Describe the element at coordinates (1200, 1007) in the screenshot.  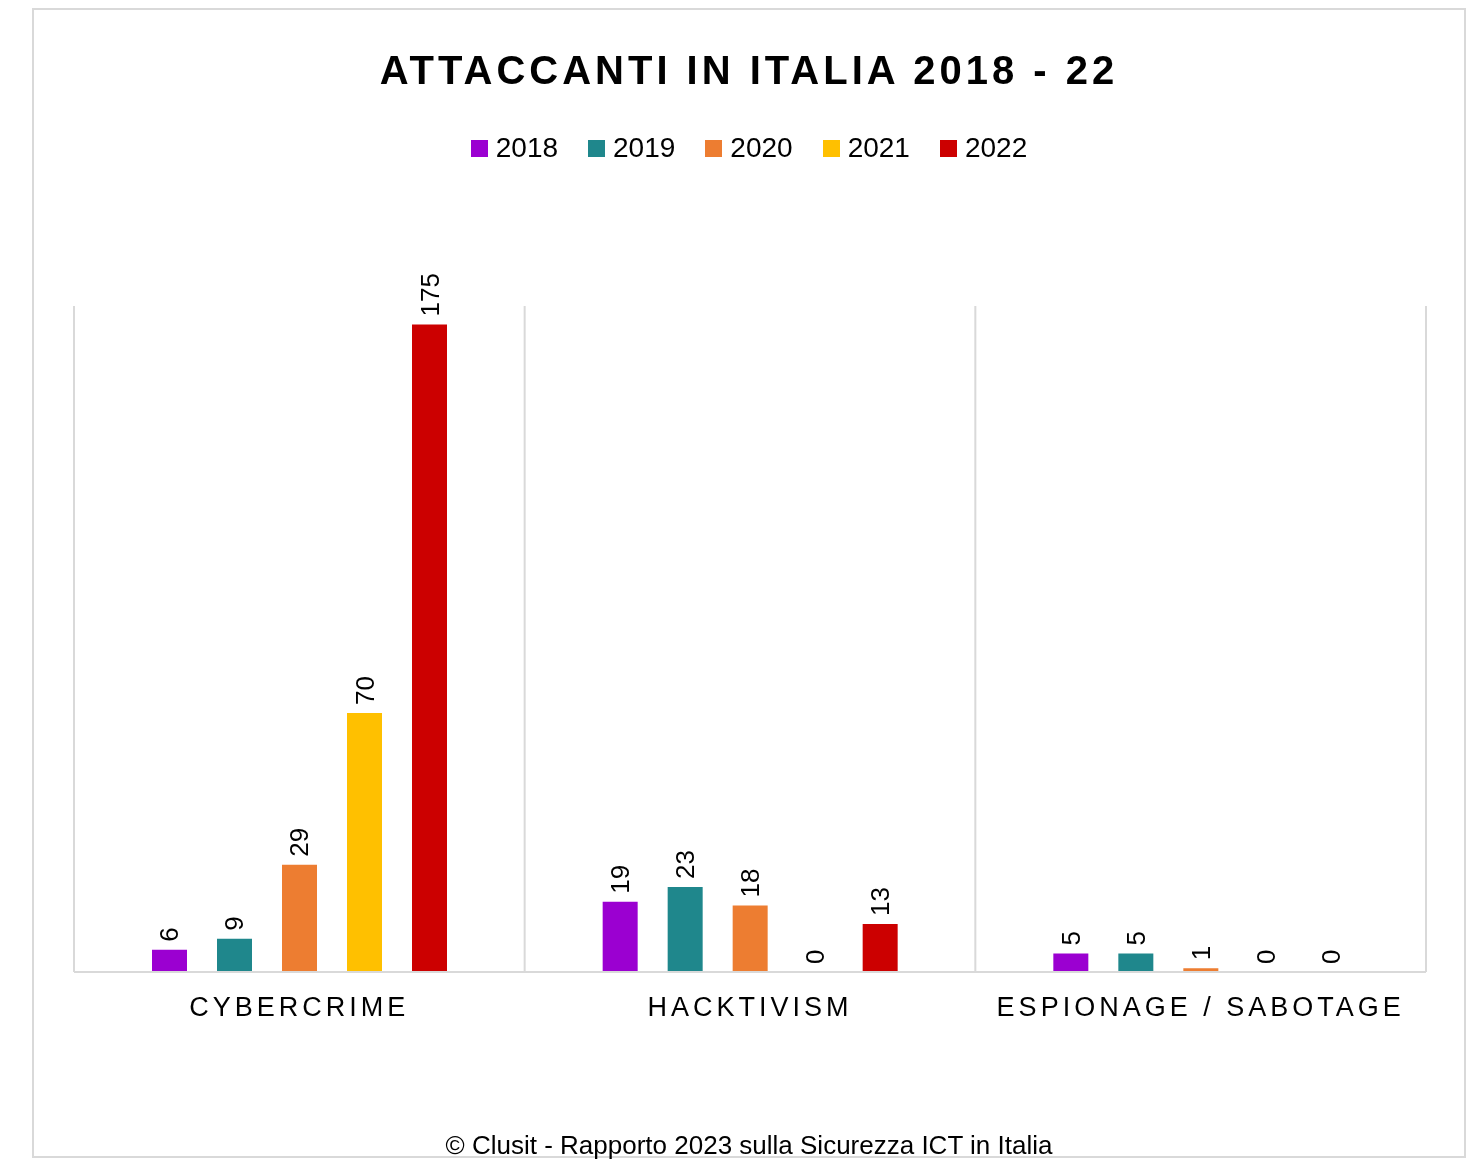
I see `x-tick-label: ESPIONAGE / SABOTAGE` at that location.